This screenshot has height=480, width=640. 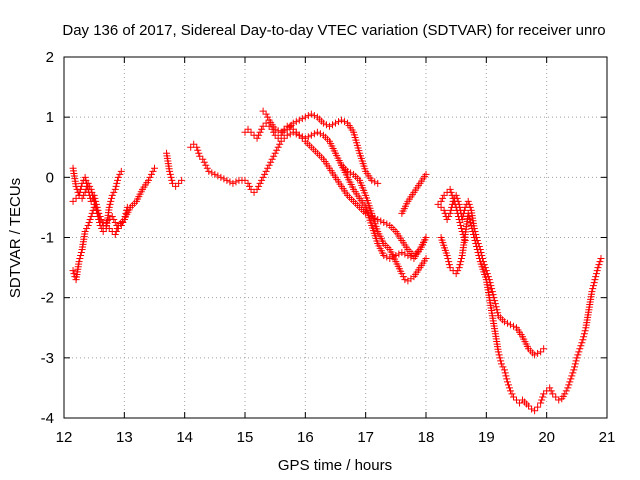 What do you see at coordinates (15, 238) in the screenshot?
I see `y-axis-label: SDTVAR / TECUs` at bounding box center [15, 238].